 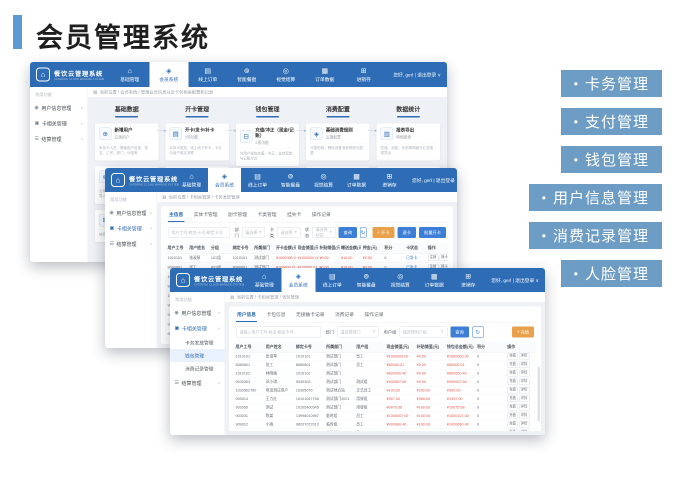 I want to click on flow-card: ▤ 开卡/发卡/补卡 2项功能 实体卡发放、线上线下开卡、卡片与用户绑定关联, so click(x=197, y=142).